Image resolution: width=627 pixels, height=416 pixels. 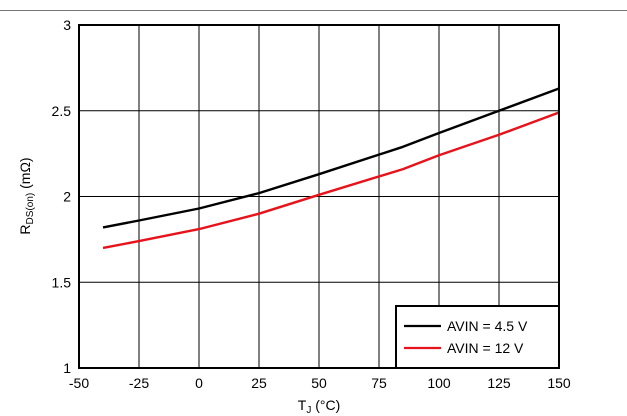 I want to click on x-tick-label: -50, so click(x=79, y=383).